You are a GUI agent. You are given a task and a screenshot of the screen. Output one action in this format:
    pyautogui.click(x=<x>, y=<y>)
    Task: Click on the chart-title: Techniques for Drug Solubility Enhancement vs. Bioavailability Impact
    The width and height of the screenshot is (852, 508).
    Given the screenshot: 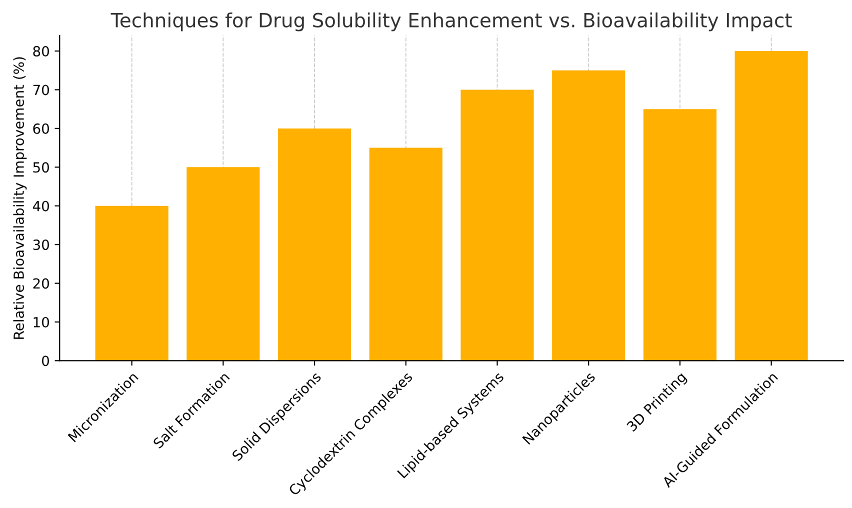 What is the action you would take?
    pyautogui.click(x=451, y=22)
    